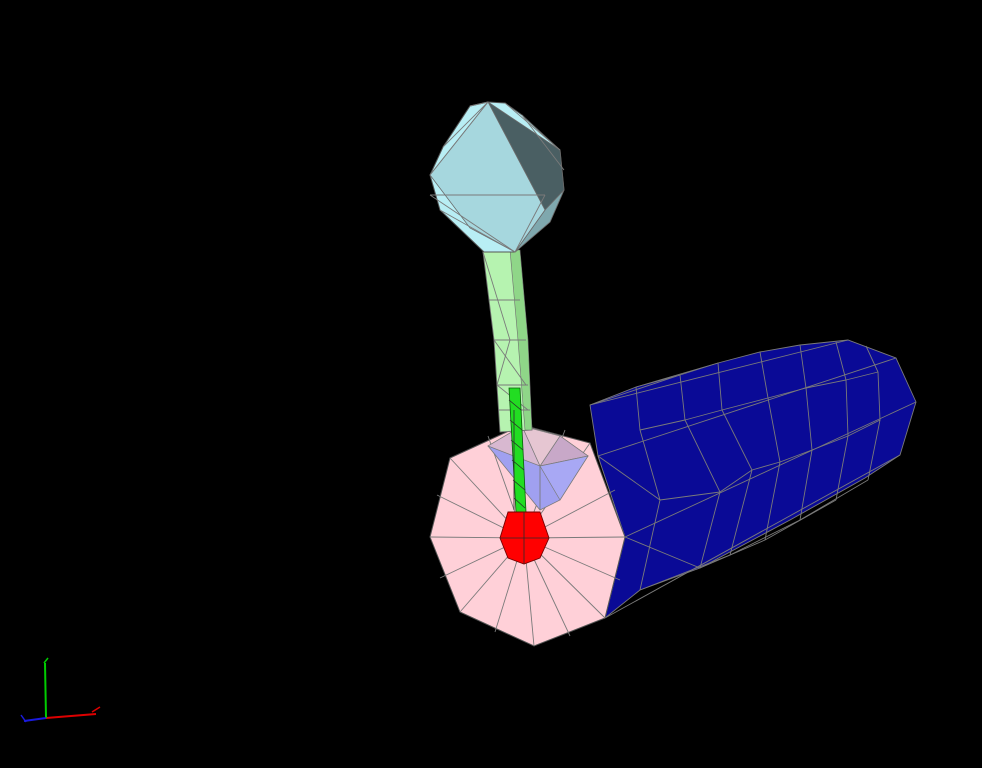 The image size is (982, 768). Describe the element at coordinates (753, 479) in the screenshot. I see `tube` at that location.